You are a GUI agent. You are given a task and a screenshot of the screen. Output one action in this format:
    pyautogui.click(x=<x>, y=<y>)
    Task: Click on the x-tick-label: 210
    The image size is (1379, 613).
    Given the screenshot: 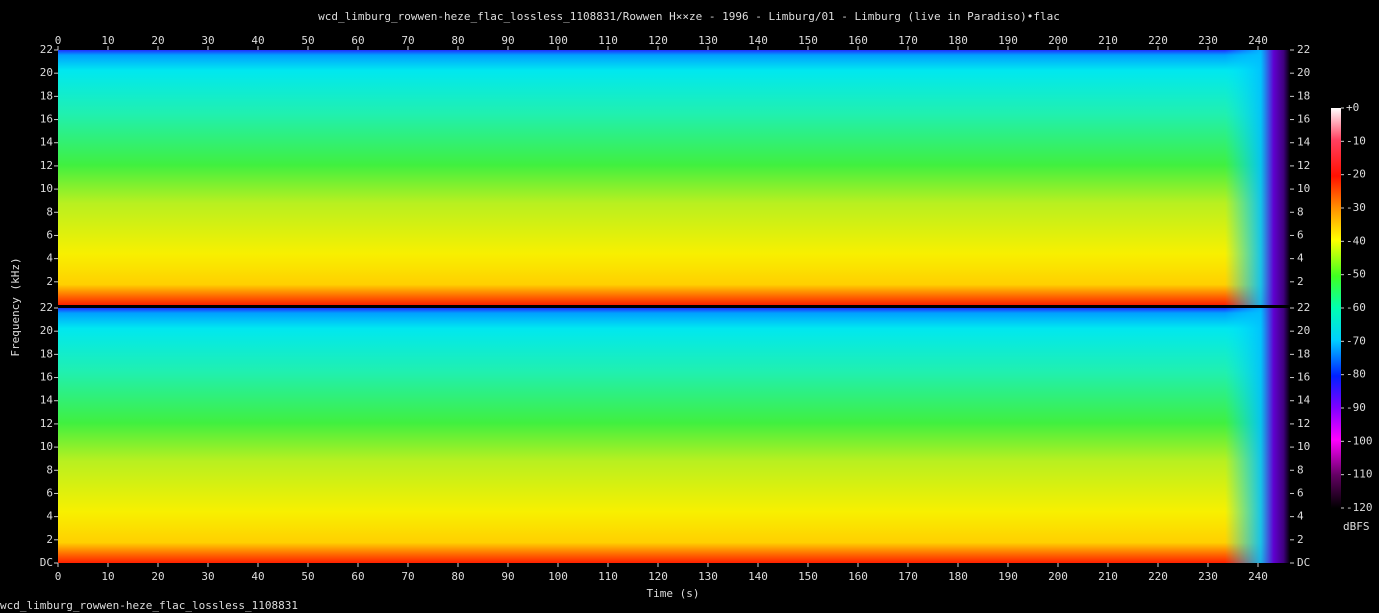 What is the action you would take?
    pyautogui.click(x=1108, y=40)
    